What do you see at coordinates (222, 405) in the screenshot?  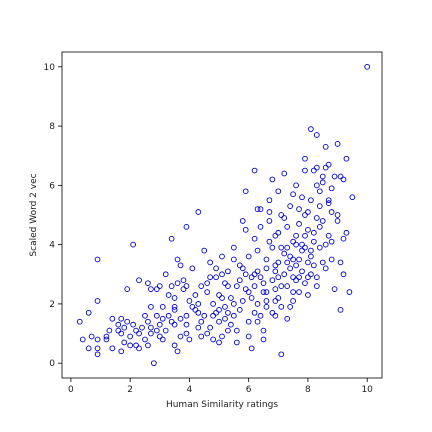 I see `x-axis-title: Human Similarity ratings` at bounding box center [222, 405].